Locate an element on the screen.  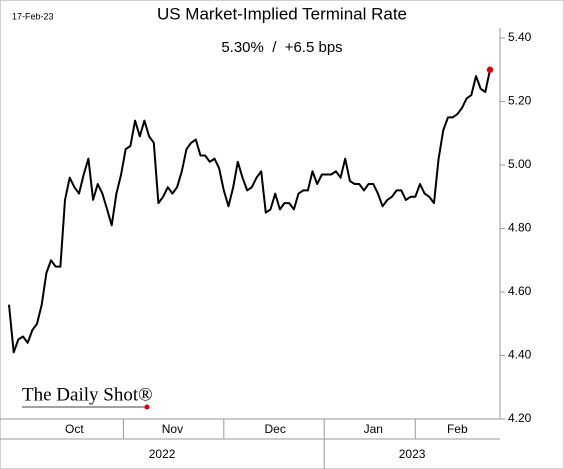
y-tick-label: 4.60 is located at coordinates (520, 291).